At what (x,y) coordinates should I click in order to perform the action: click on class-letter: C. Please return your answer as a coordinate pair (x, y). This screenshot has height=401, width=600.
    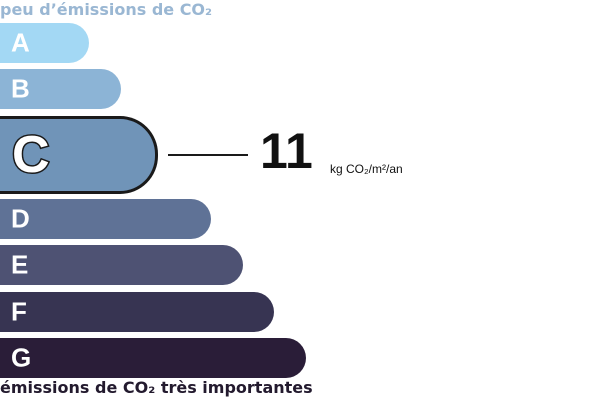
    Looking at the image, I should click on (31, 155).